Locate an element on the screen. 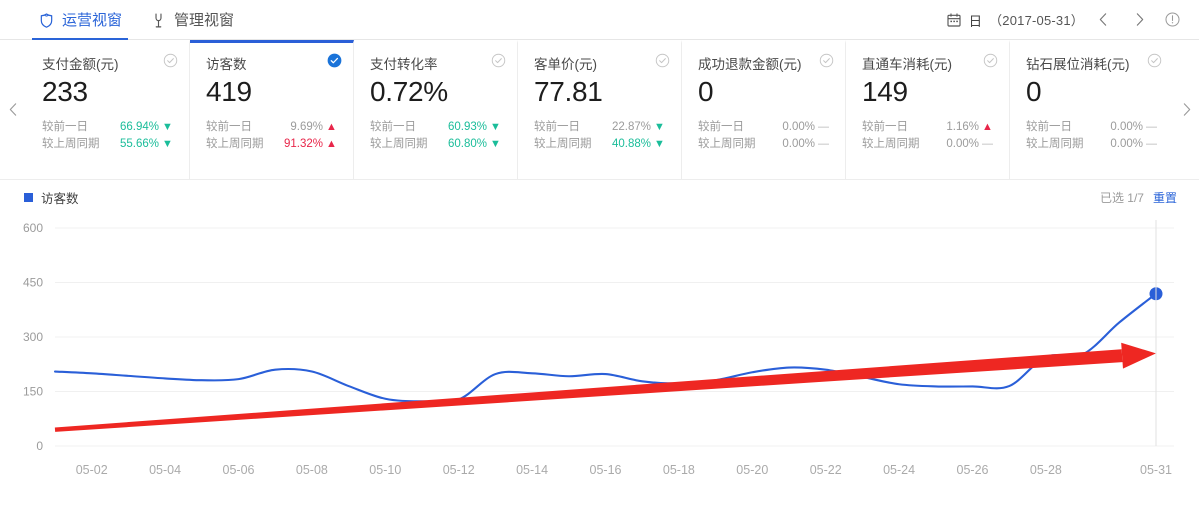 The image size is (1199, 523). metric-card-comparisons: 较前一日 0.00% — 较上周同期 0.00% — is located at coordinates (1091, 136).